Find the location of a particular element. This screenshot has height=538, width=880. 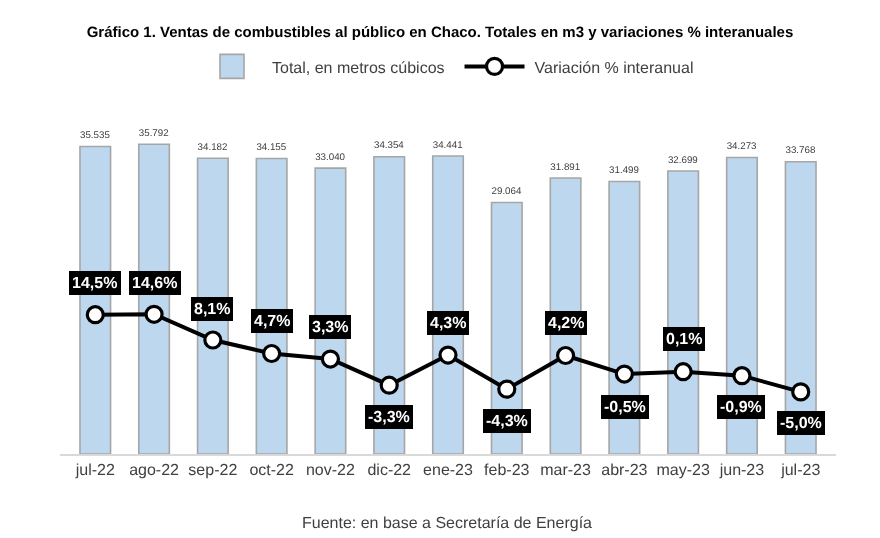

data-label: -4,3% is located at coordinates (507, 421).